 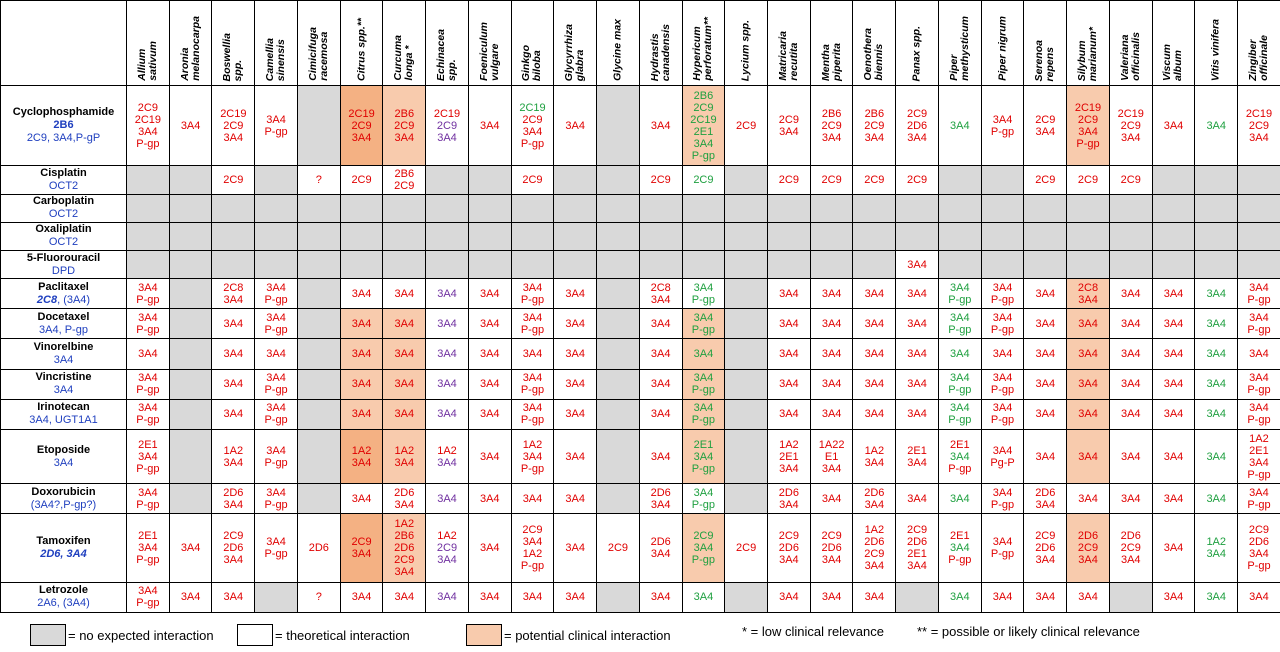 I want to click on enzyme-code: 2C9 2D6 3A4, so click(x=788, y=548).